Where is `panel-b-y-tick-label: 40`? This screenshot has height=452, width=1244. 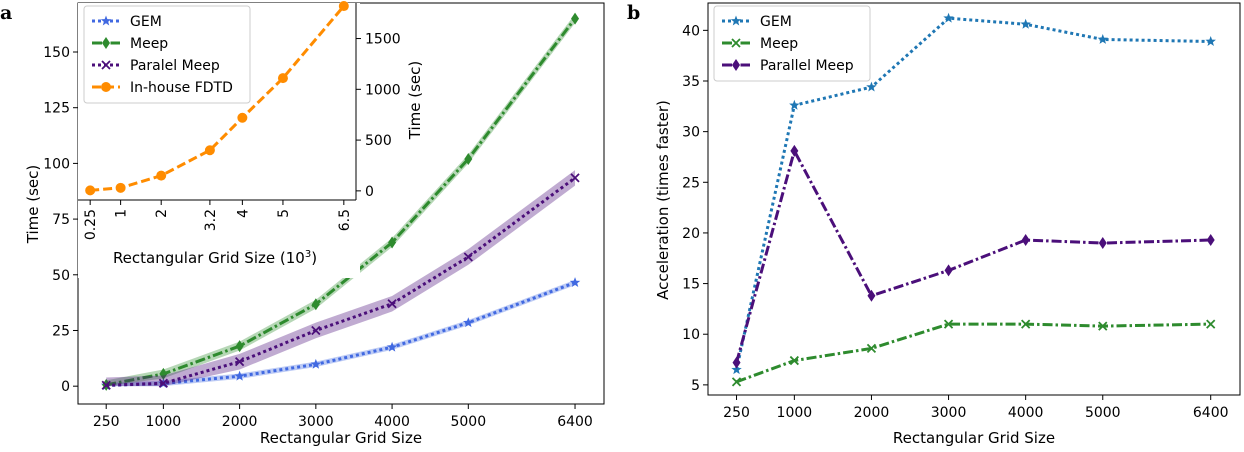 panel-b-y-tick-label: 40 is located at coordinates (691, 31).